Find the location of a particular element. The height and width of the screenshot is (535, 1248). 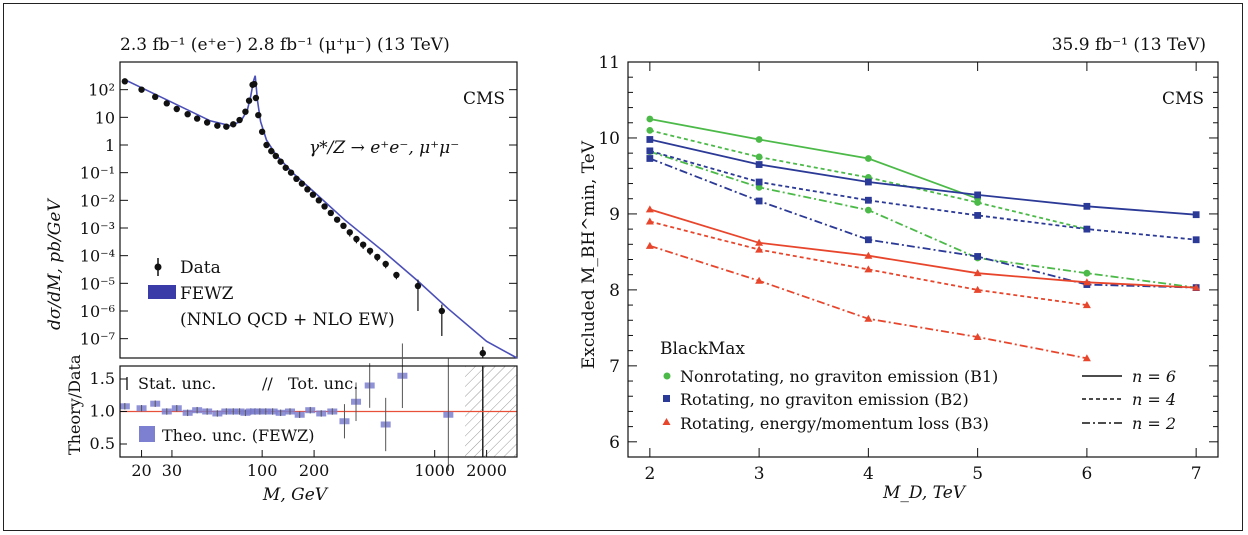

ratio-xtick-label: 100 is located at coordinates (262, 470).